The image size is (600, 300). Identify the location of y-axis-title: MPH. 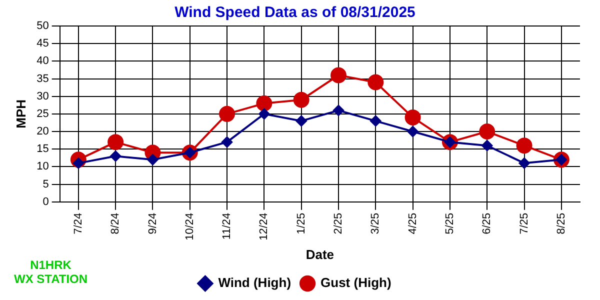
(20, 113).